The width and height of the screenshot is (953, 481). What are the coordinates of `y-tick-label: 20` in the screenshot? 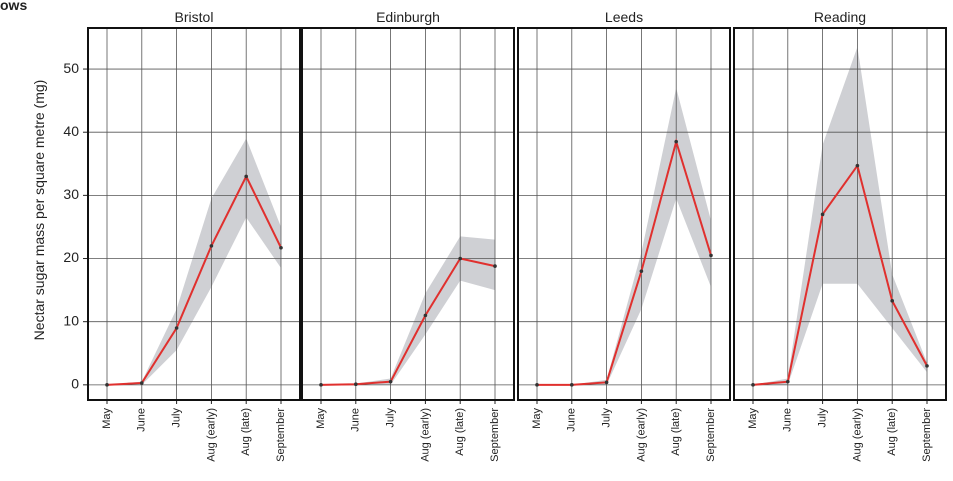 It's located at (71, 257).